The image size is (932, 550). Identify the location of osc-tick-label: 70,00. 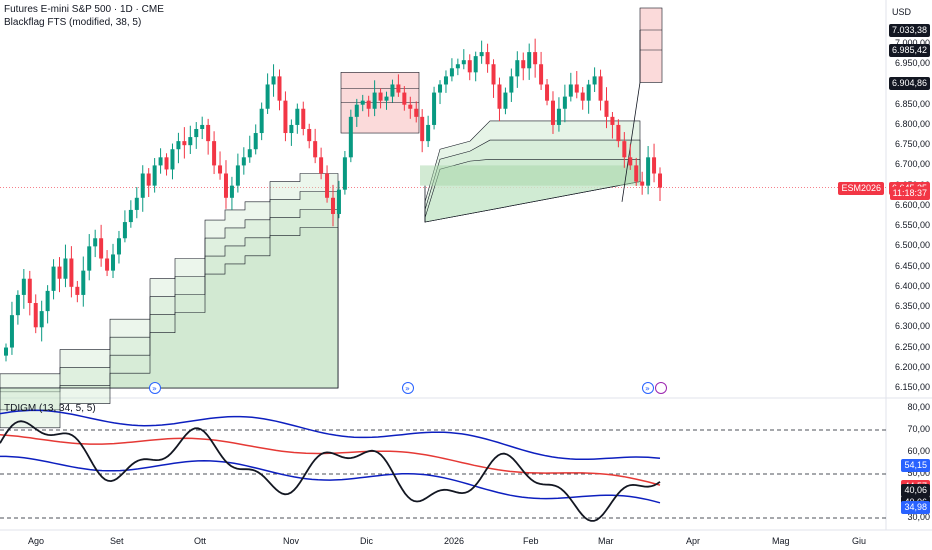
(918, 429).